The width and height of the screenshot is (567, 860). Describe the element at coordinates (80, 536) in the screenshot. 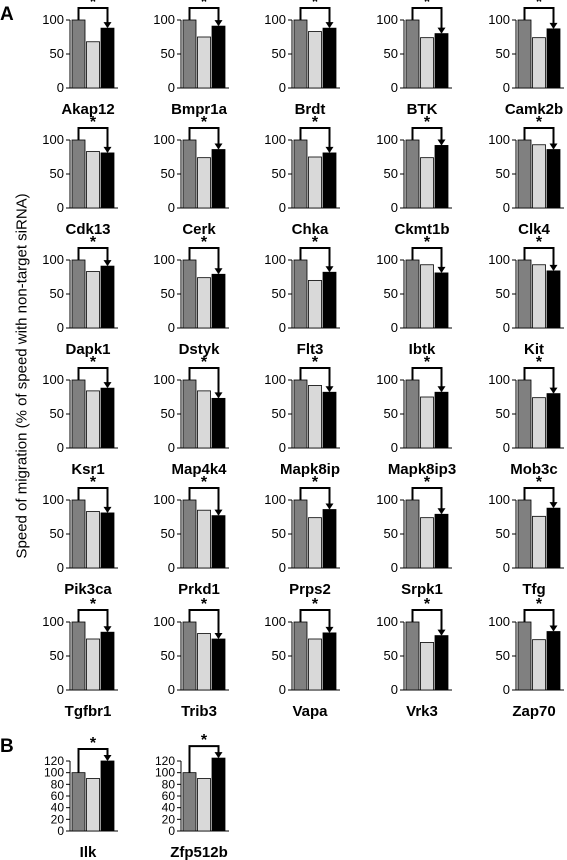

I see `chart-pik3ca: 100 50 0 * Pik3ca` at that location.